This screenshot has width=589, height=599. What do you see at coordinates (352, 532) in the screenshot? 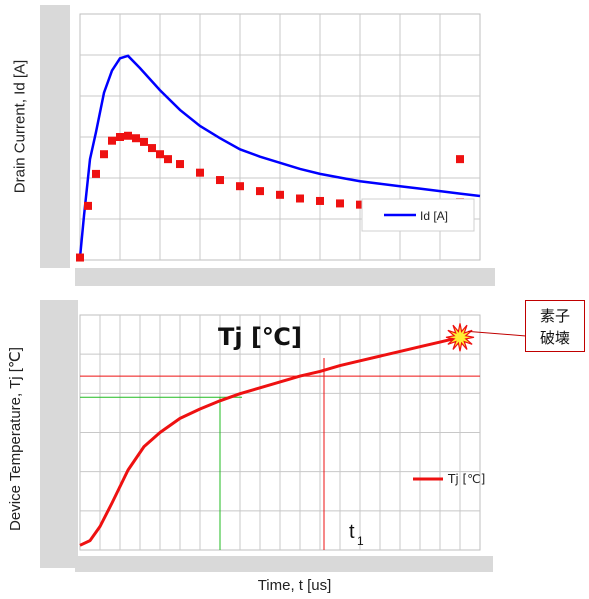
I see `t1-label: t` at bounding box center [352, 532].